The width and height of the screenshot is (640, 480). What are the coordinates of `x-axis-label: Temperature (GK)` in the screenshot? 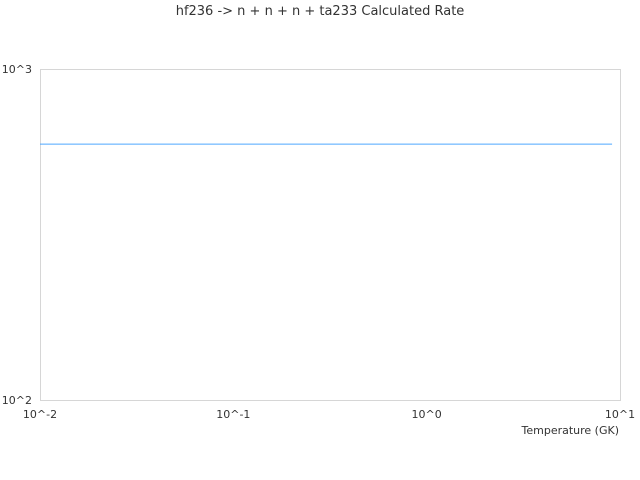 It's located at (570, 430).